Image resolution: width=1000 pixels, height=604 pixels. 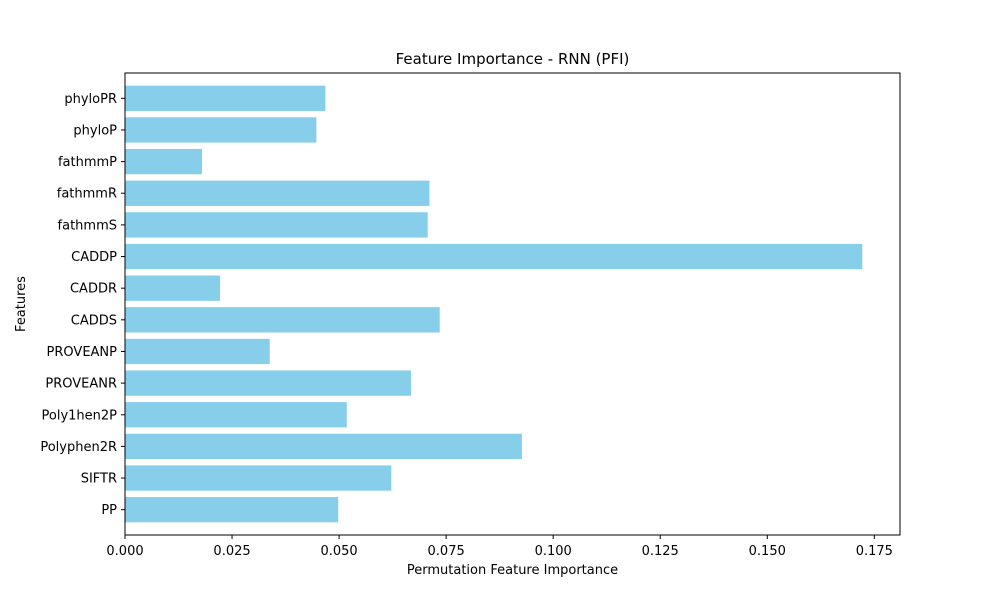 I want to click on x-axis-label: Permutation Feature Importance, so click(x=512, y=570).